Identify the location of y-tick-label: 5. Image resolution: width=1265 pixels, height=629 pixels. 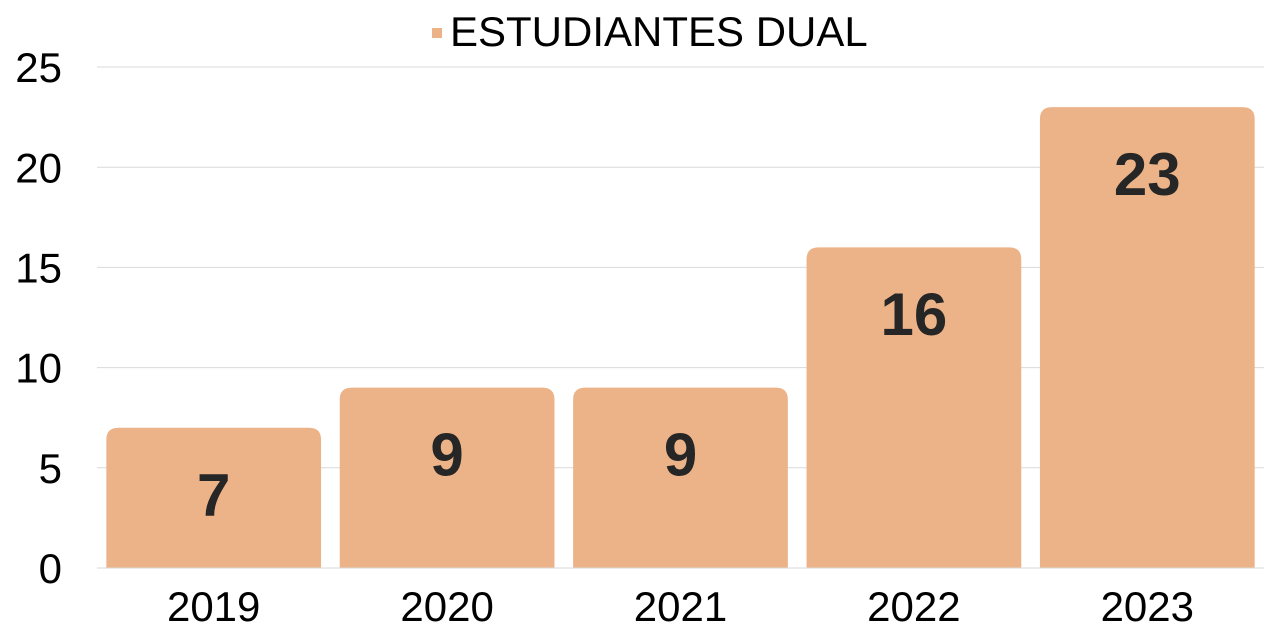
(50, 468).